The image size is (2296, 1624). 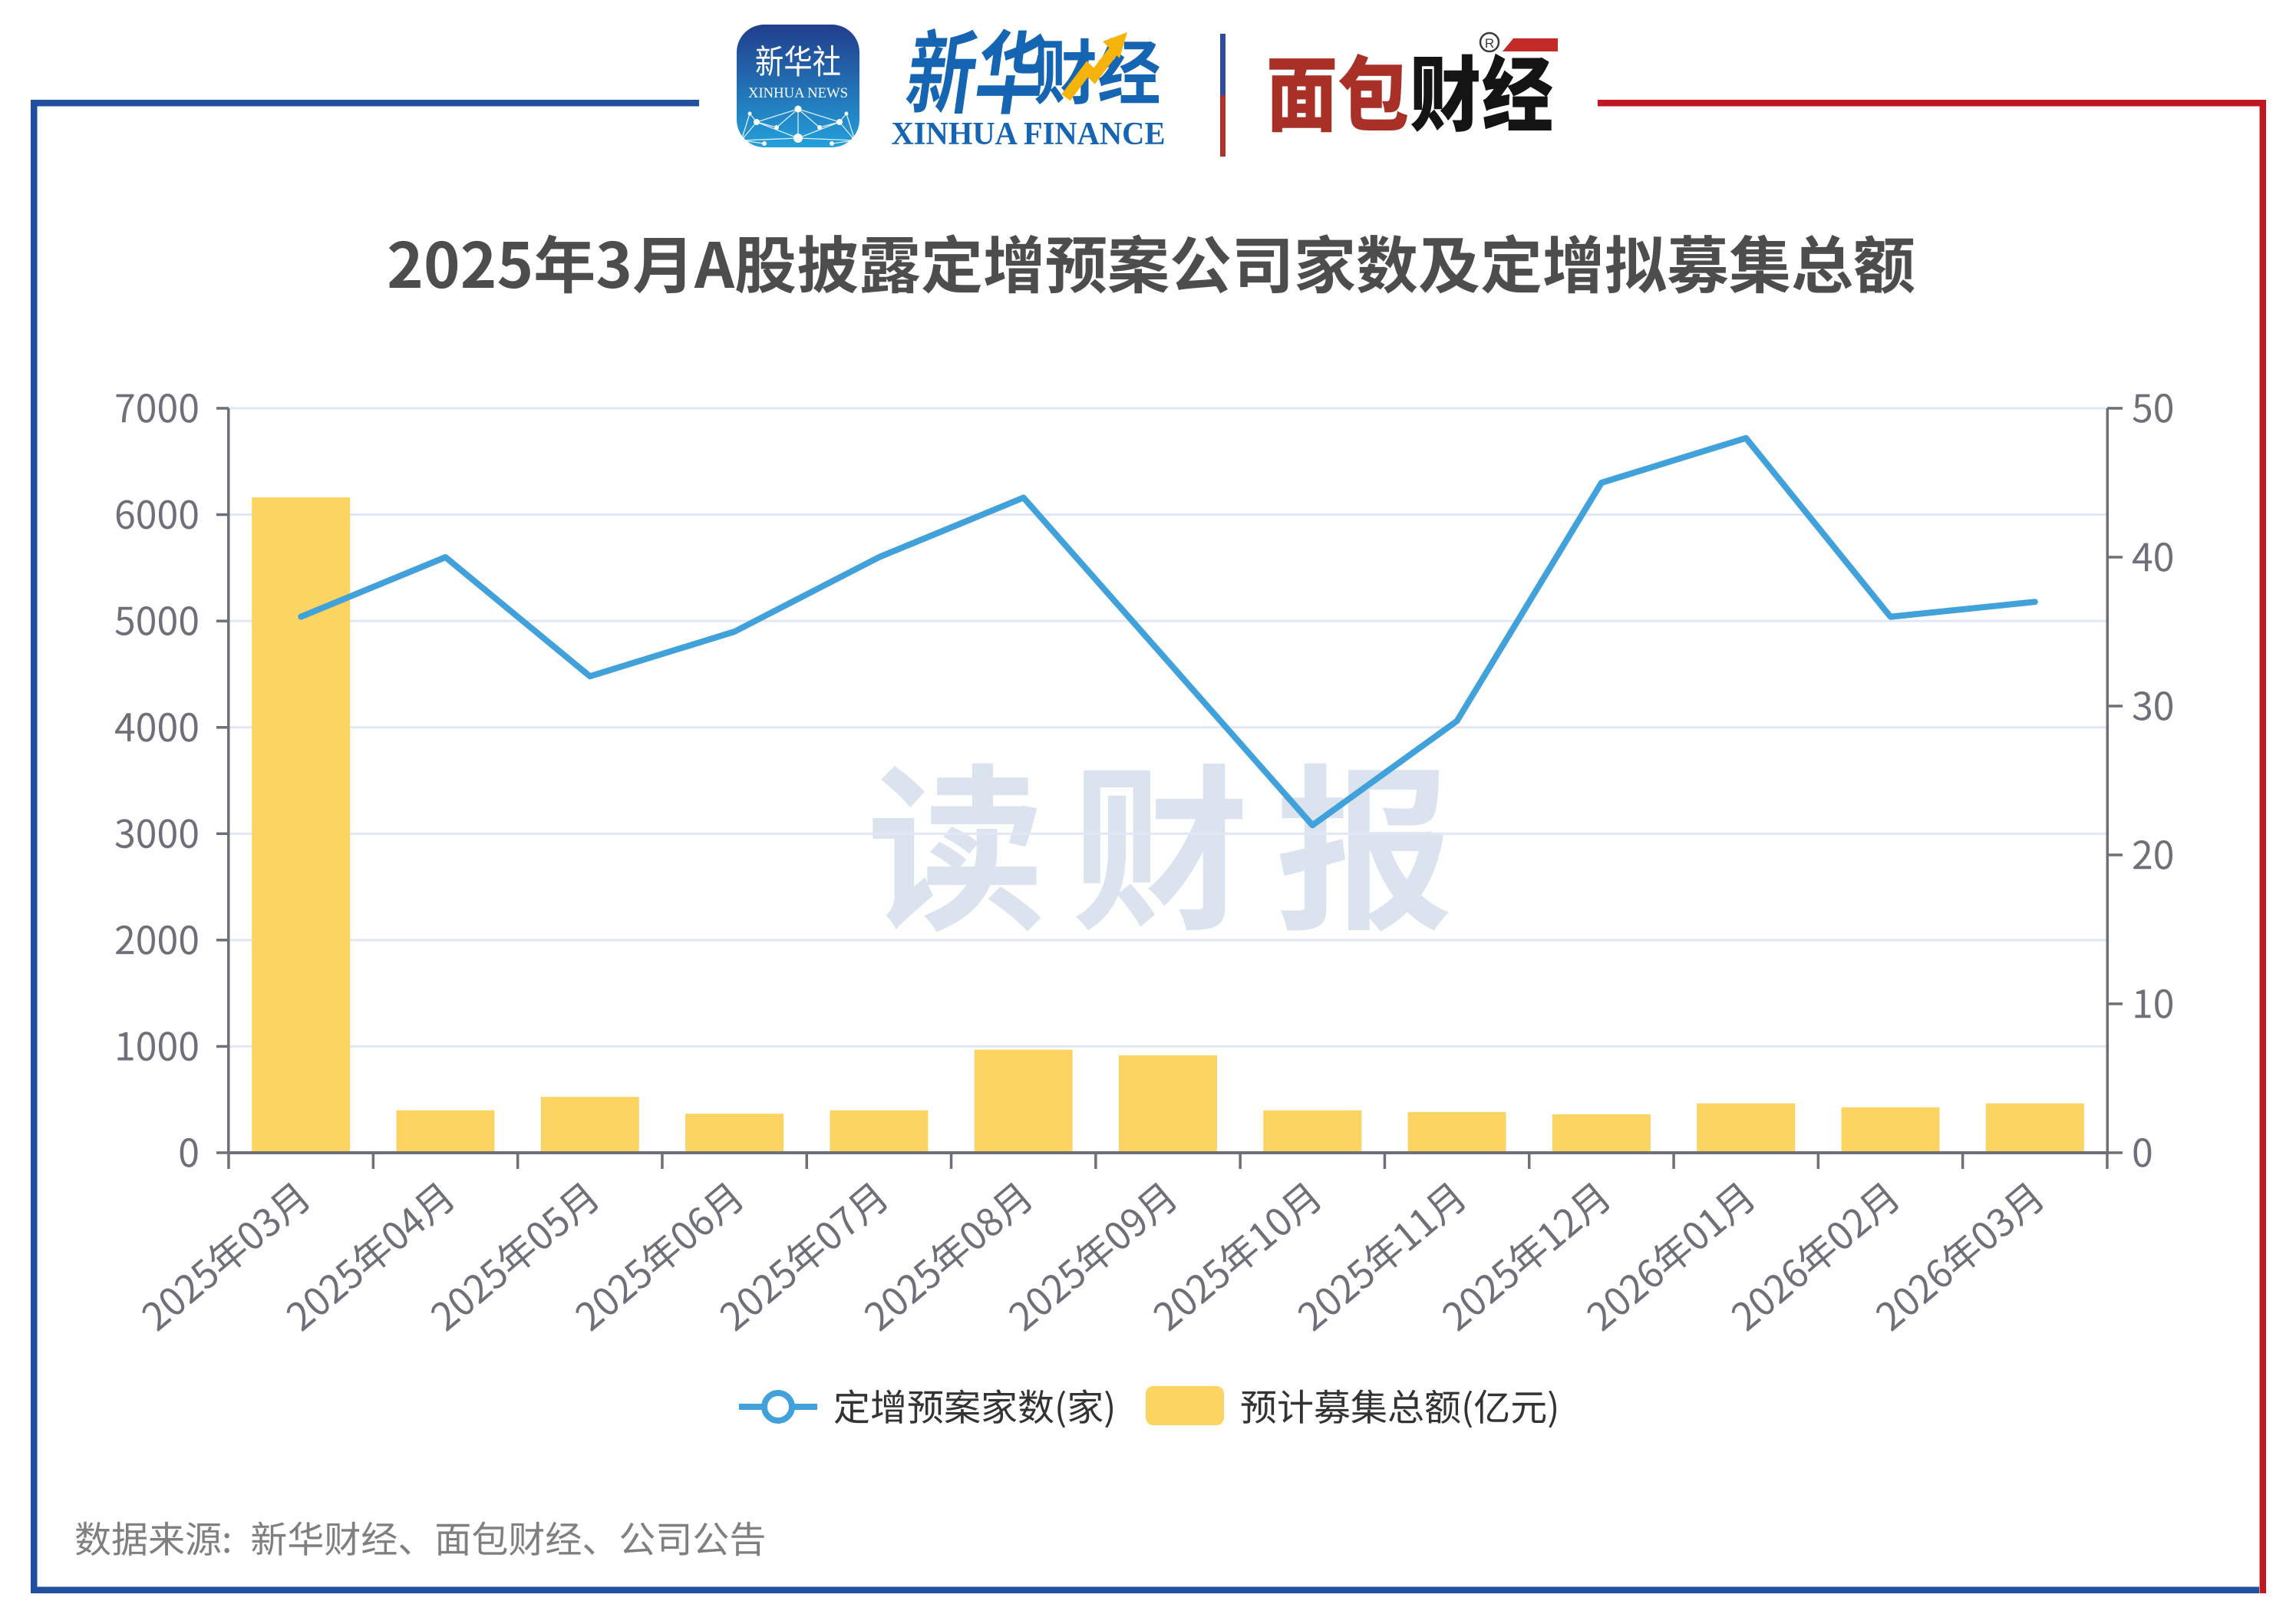 I want to click on svg-text: R, so click(x=1489, y=43).